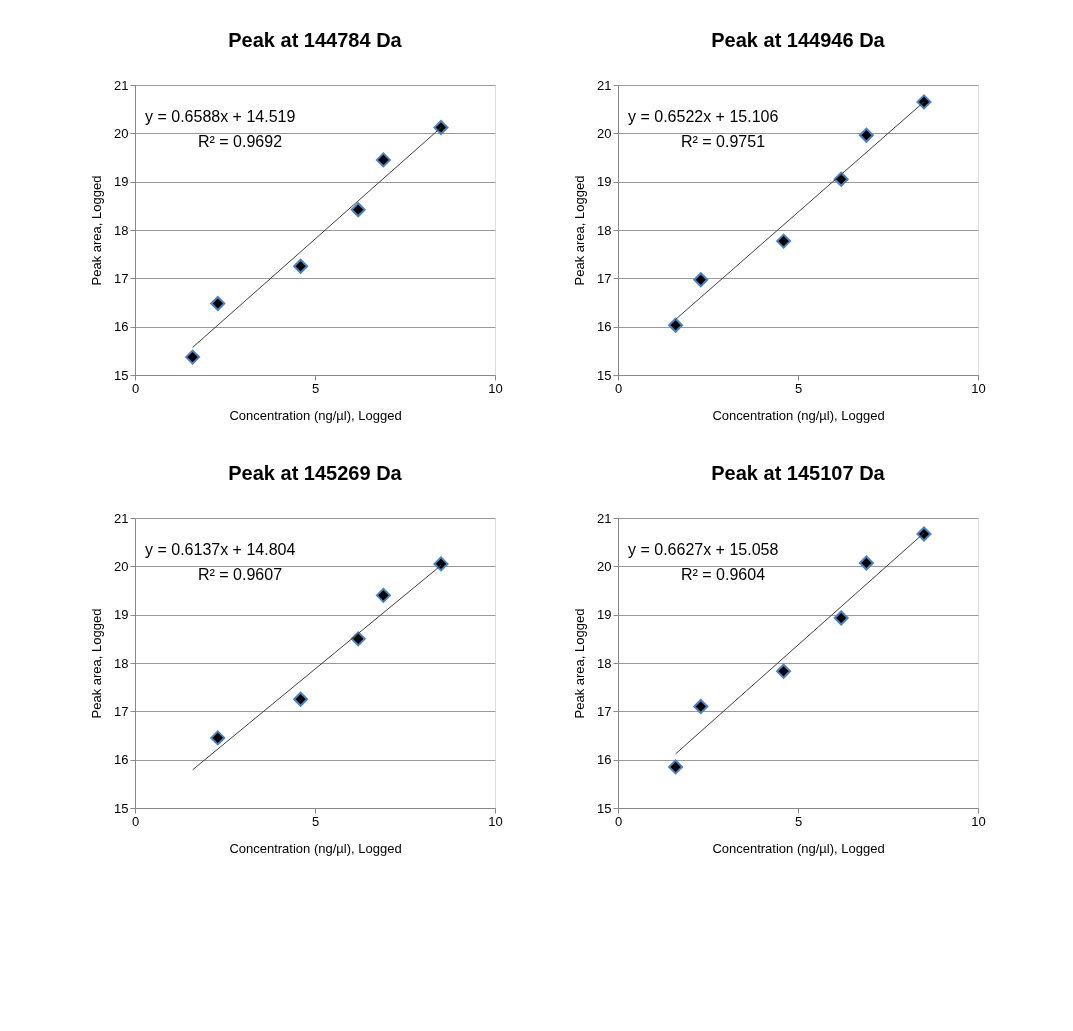  I want to click on chart-title: Peak at 145269 Da, so click(315, 473).